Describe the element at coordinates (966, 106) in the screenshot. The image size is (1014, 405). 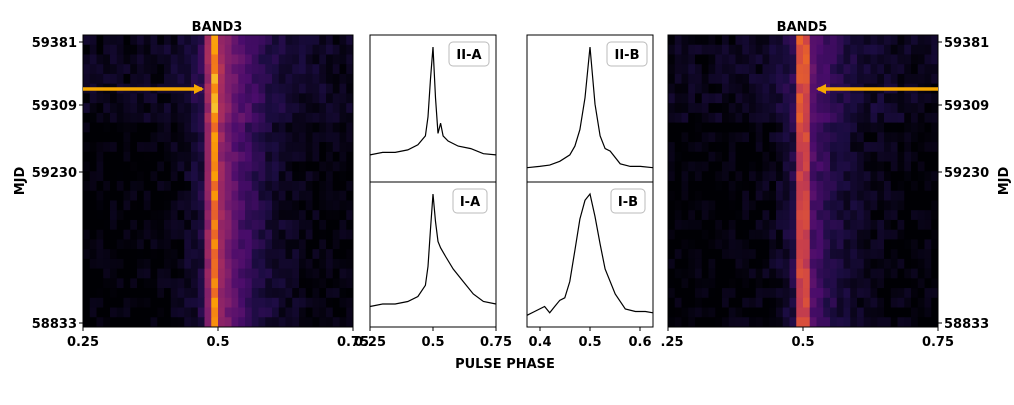
I see `band5-ytick: 59309` at that location.